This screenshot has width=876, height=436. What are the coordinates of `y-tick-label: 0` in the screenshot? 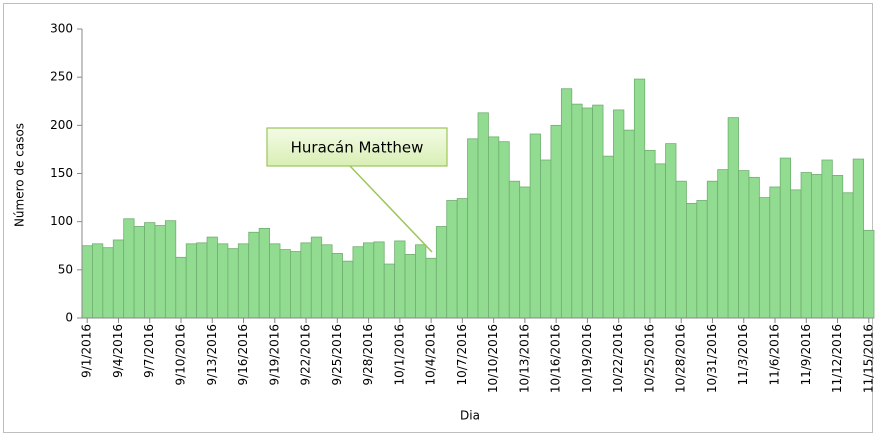 It's located at (69, 318).